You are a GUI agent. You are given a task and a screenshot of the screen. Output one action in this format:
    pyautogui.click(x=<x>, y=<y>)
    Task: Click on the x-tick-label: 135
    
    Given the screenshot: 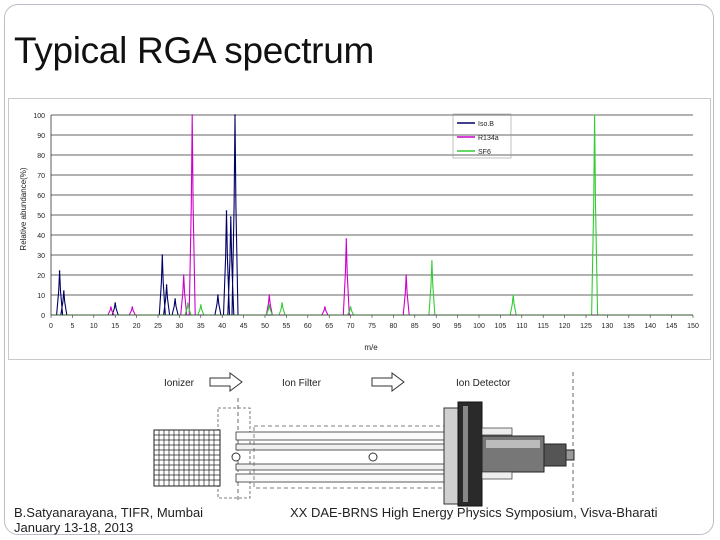 What is the action you would take?
    pyautogui.click(x=629, y=326)
    